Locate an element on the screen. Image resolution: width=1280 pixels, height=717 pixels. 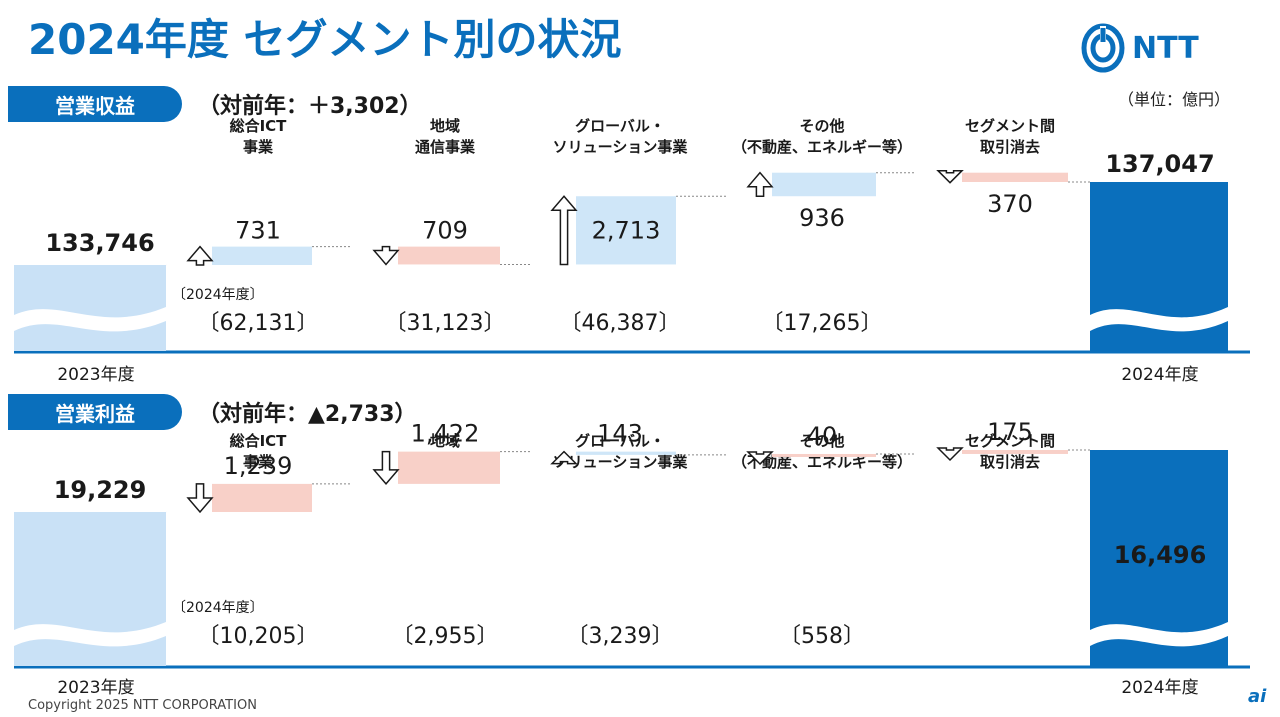
start-value-label: 133,746 is located at coordinates (99, 243).